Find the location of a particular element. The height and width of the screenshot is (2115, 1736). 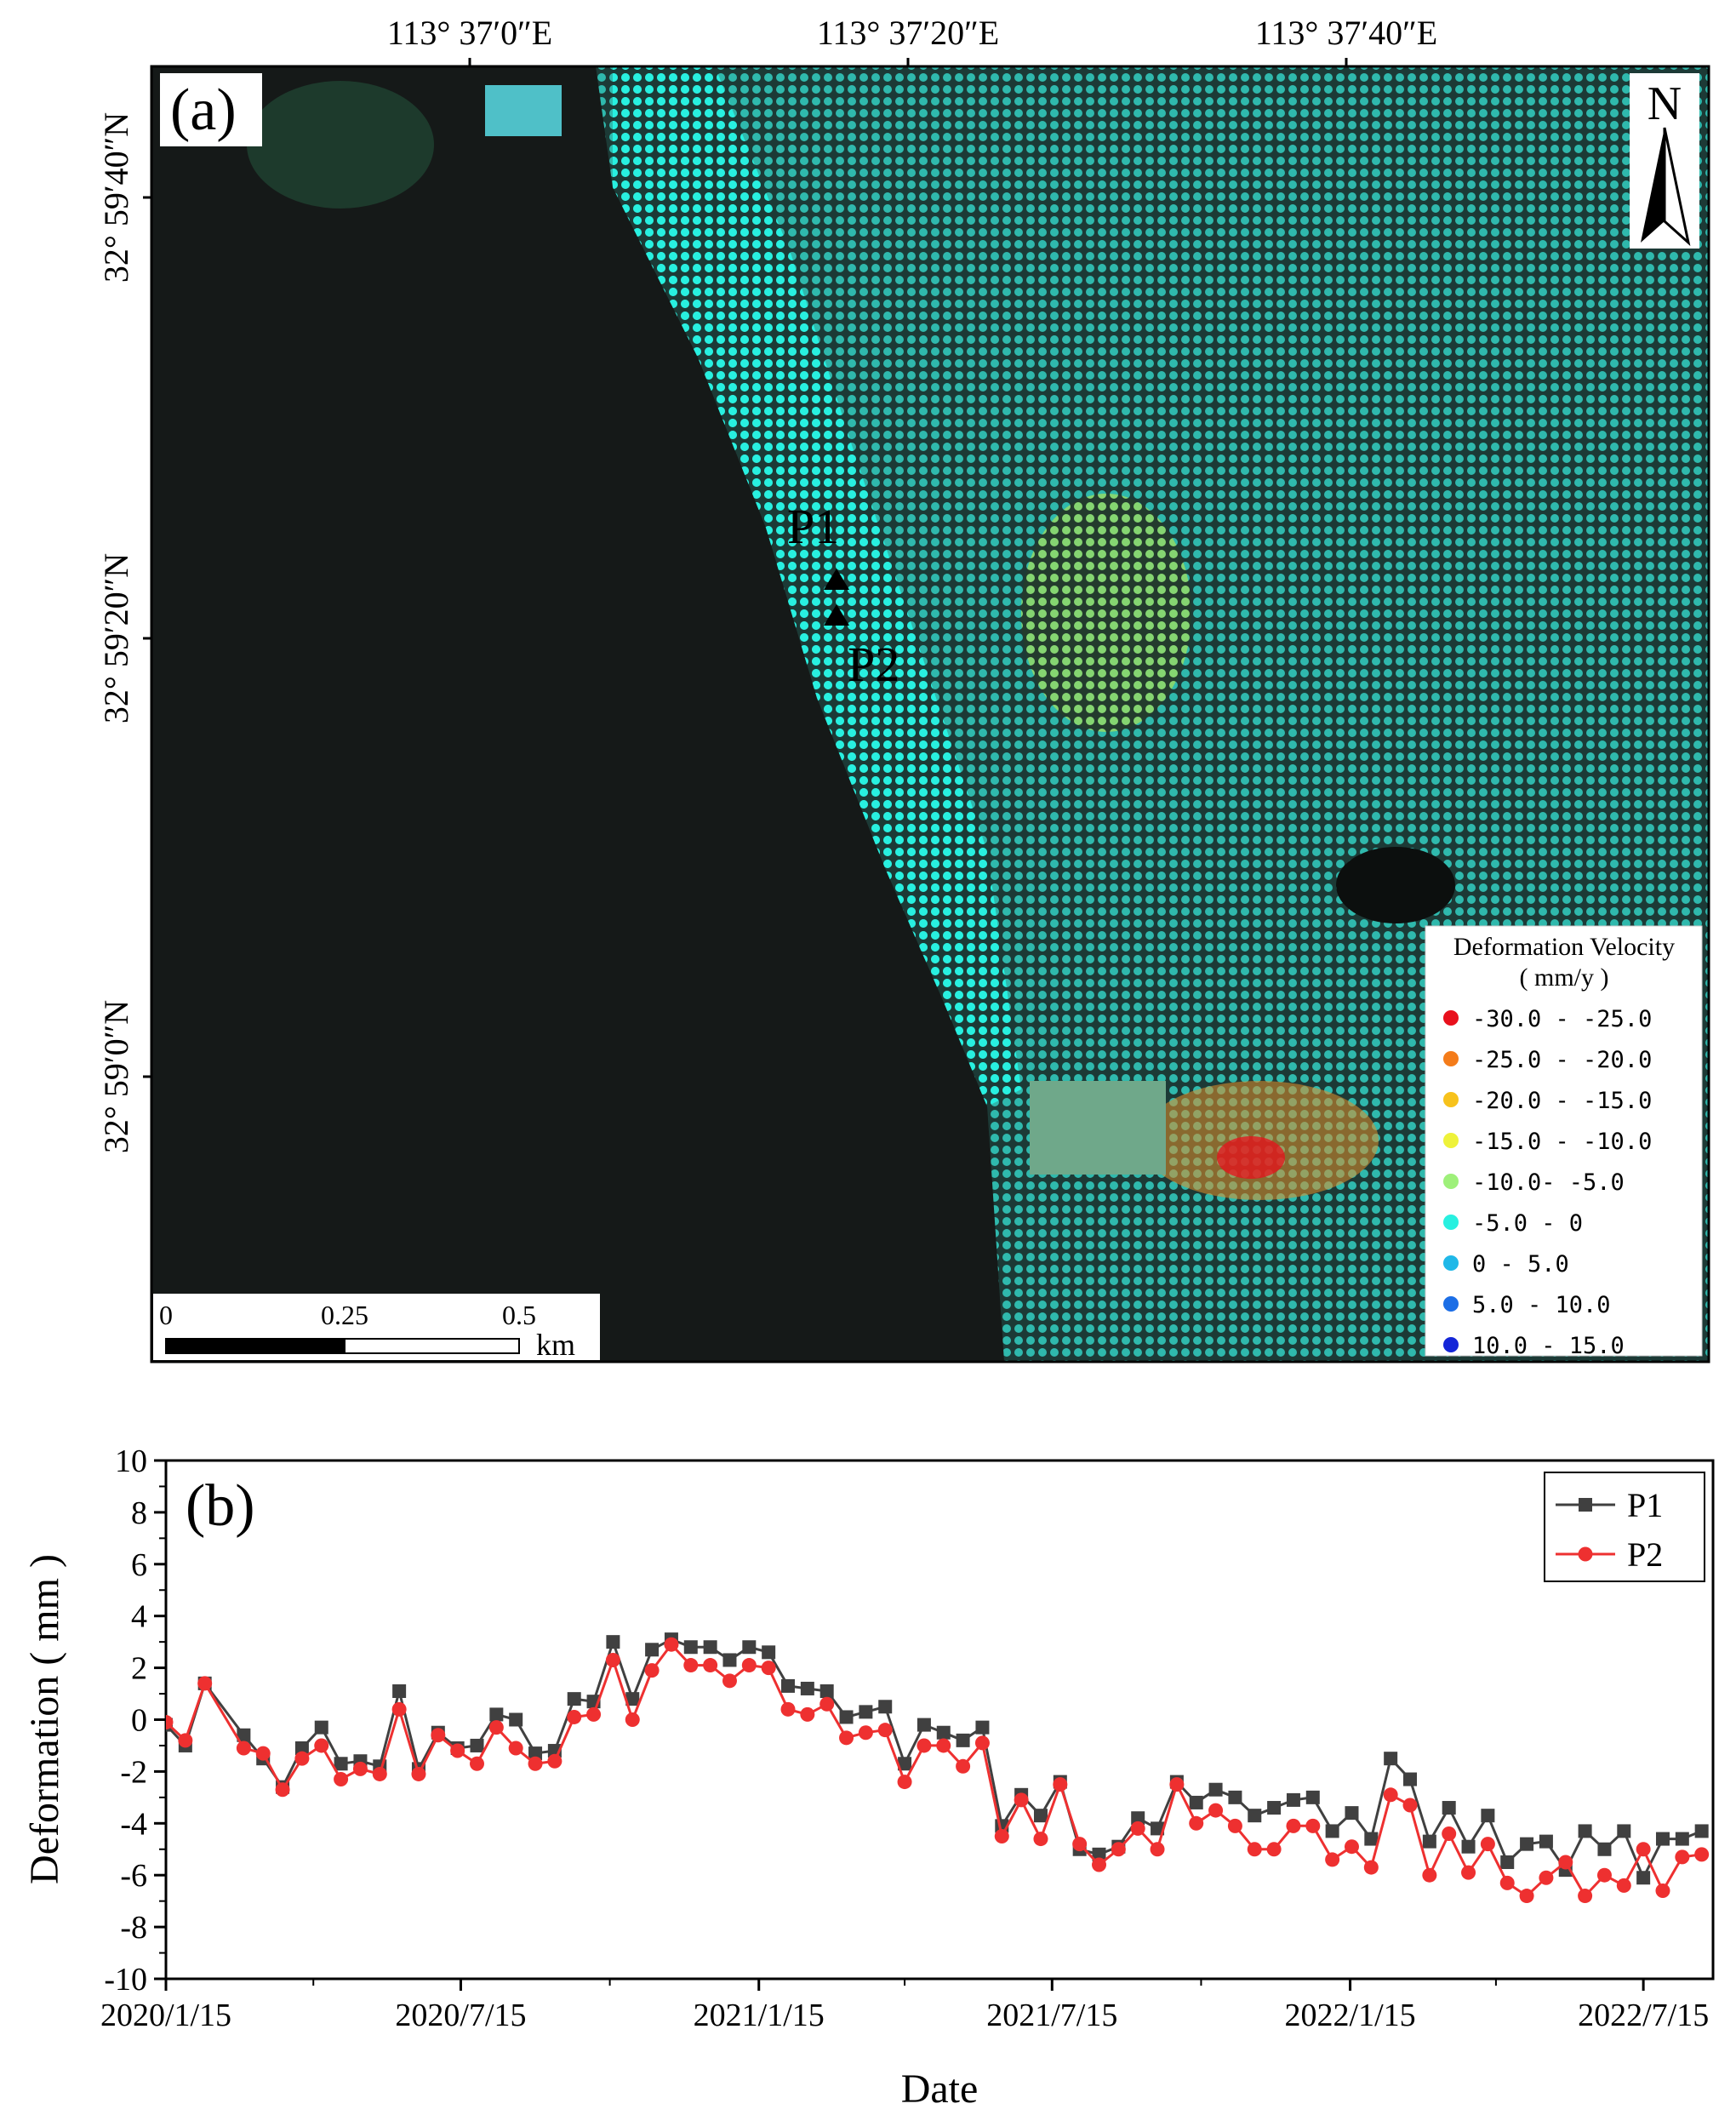

y-tick-label: -8 is located at coordinates (133, 1928).